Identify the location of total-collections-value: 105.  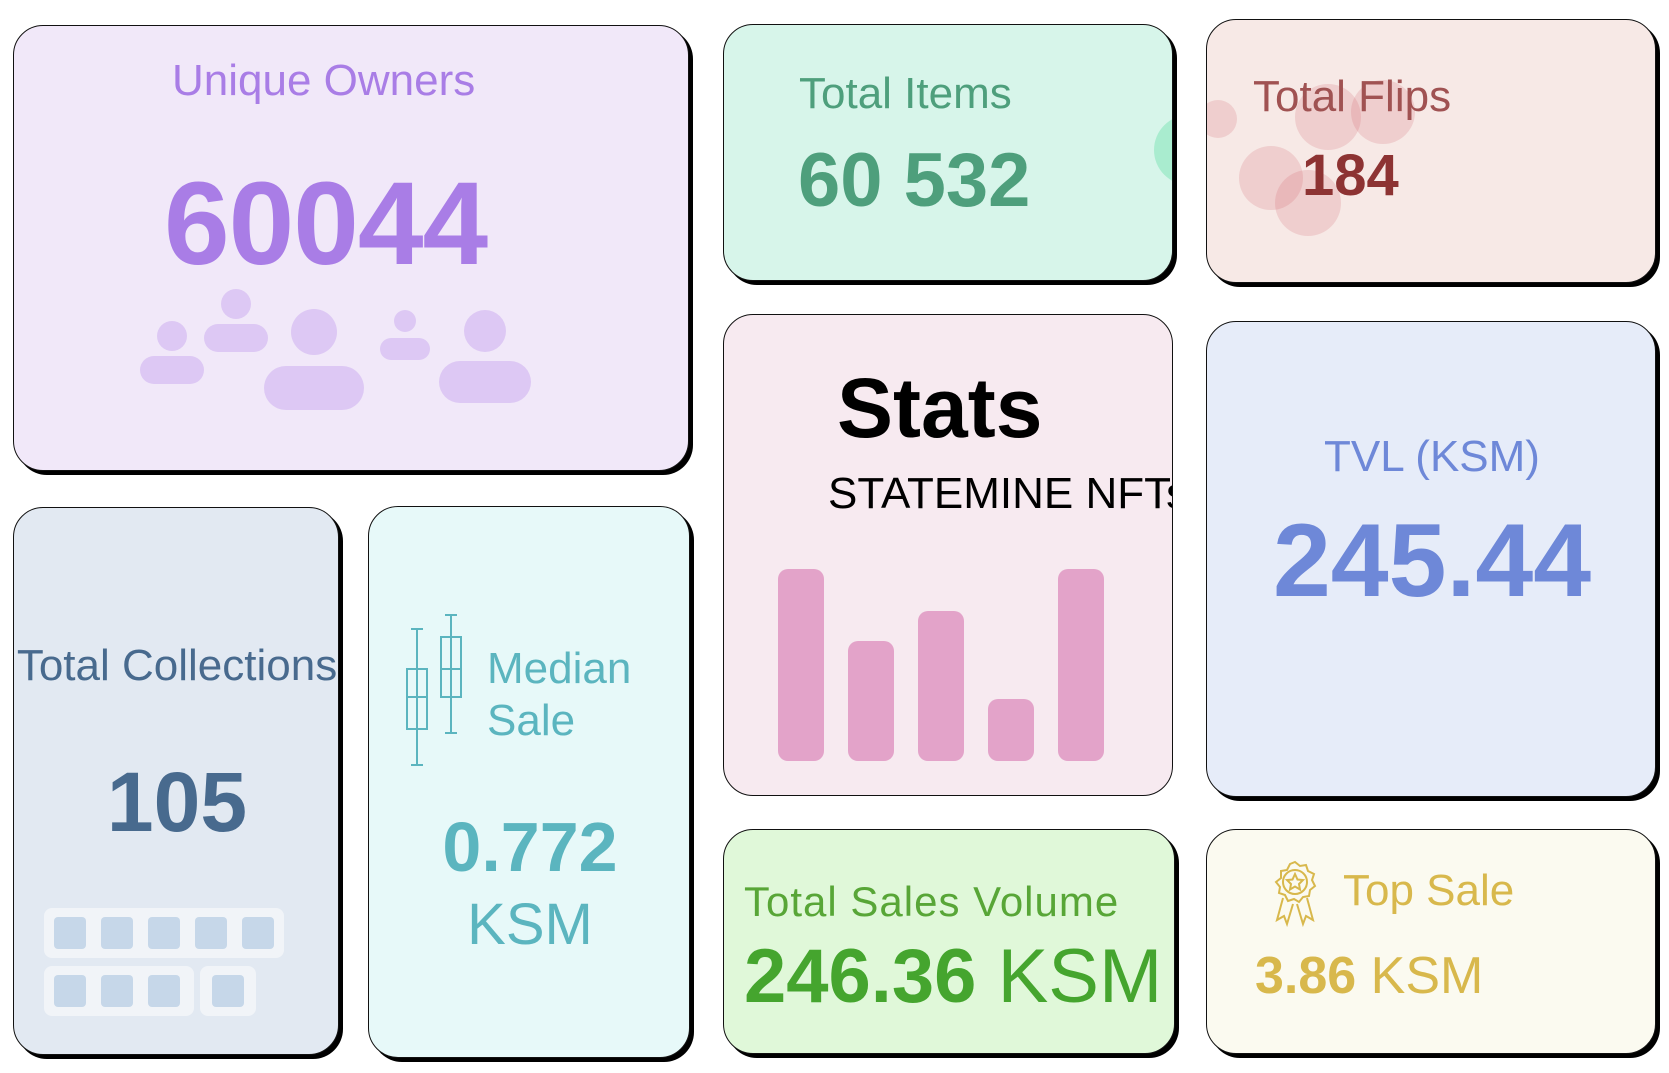
(177, 802).